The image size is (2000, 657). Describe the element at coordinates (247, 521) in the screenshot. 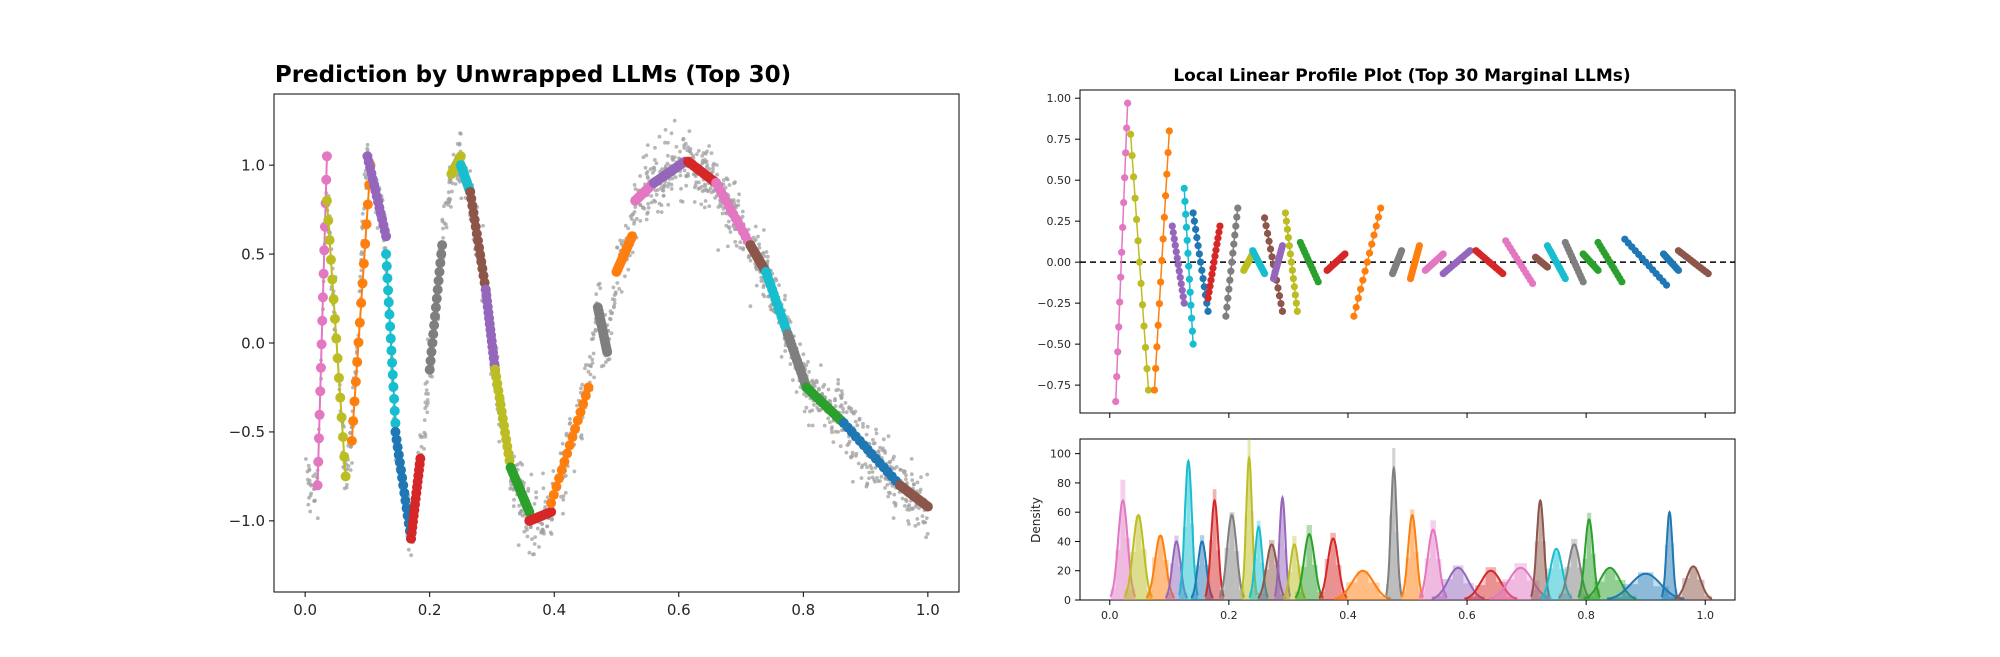

I see `y-tick-label: −1.0` at that location.